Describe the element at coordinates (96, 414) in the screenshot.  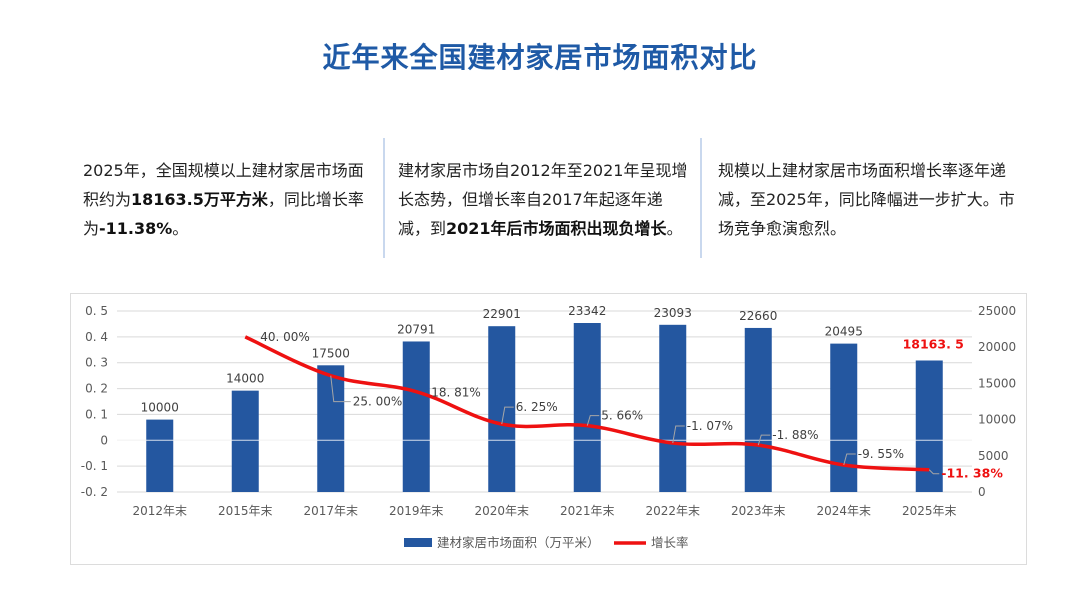
I see `left-axis-tick: 0. 1` at that location.